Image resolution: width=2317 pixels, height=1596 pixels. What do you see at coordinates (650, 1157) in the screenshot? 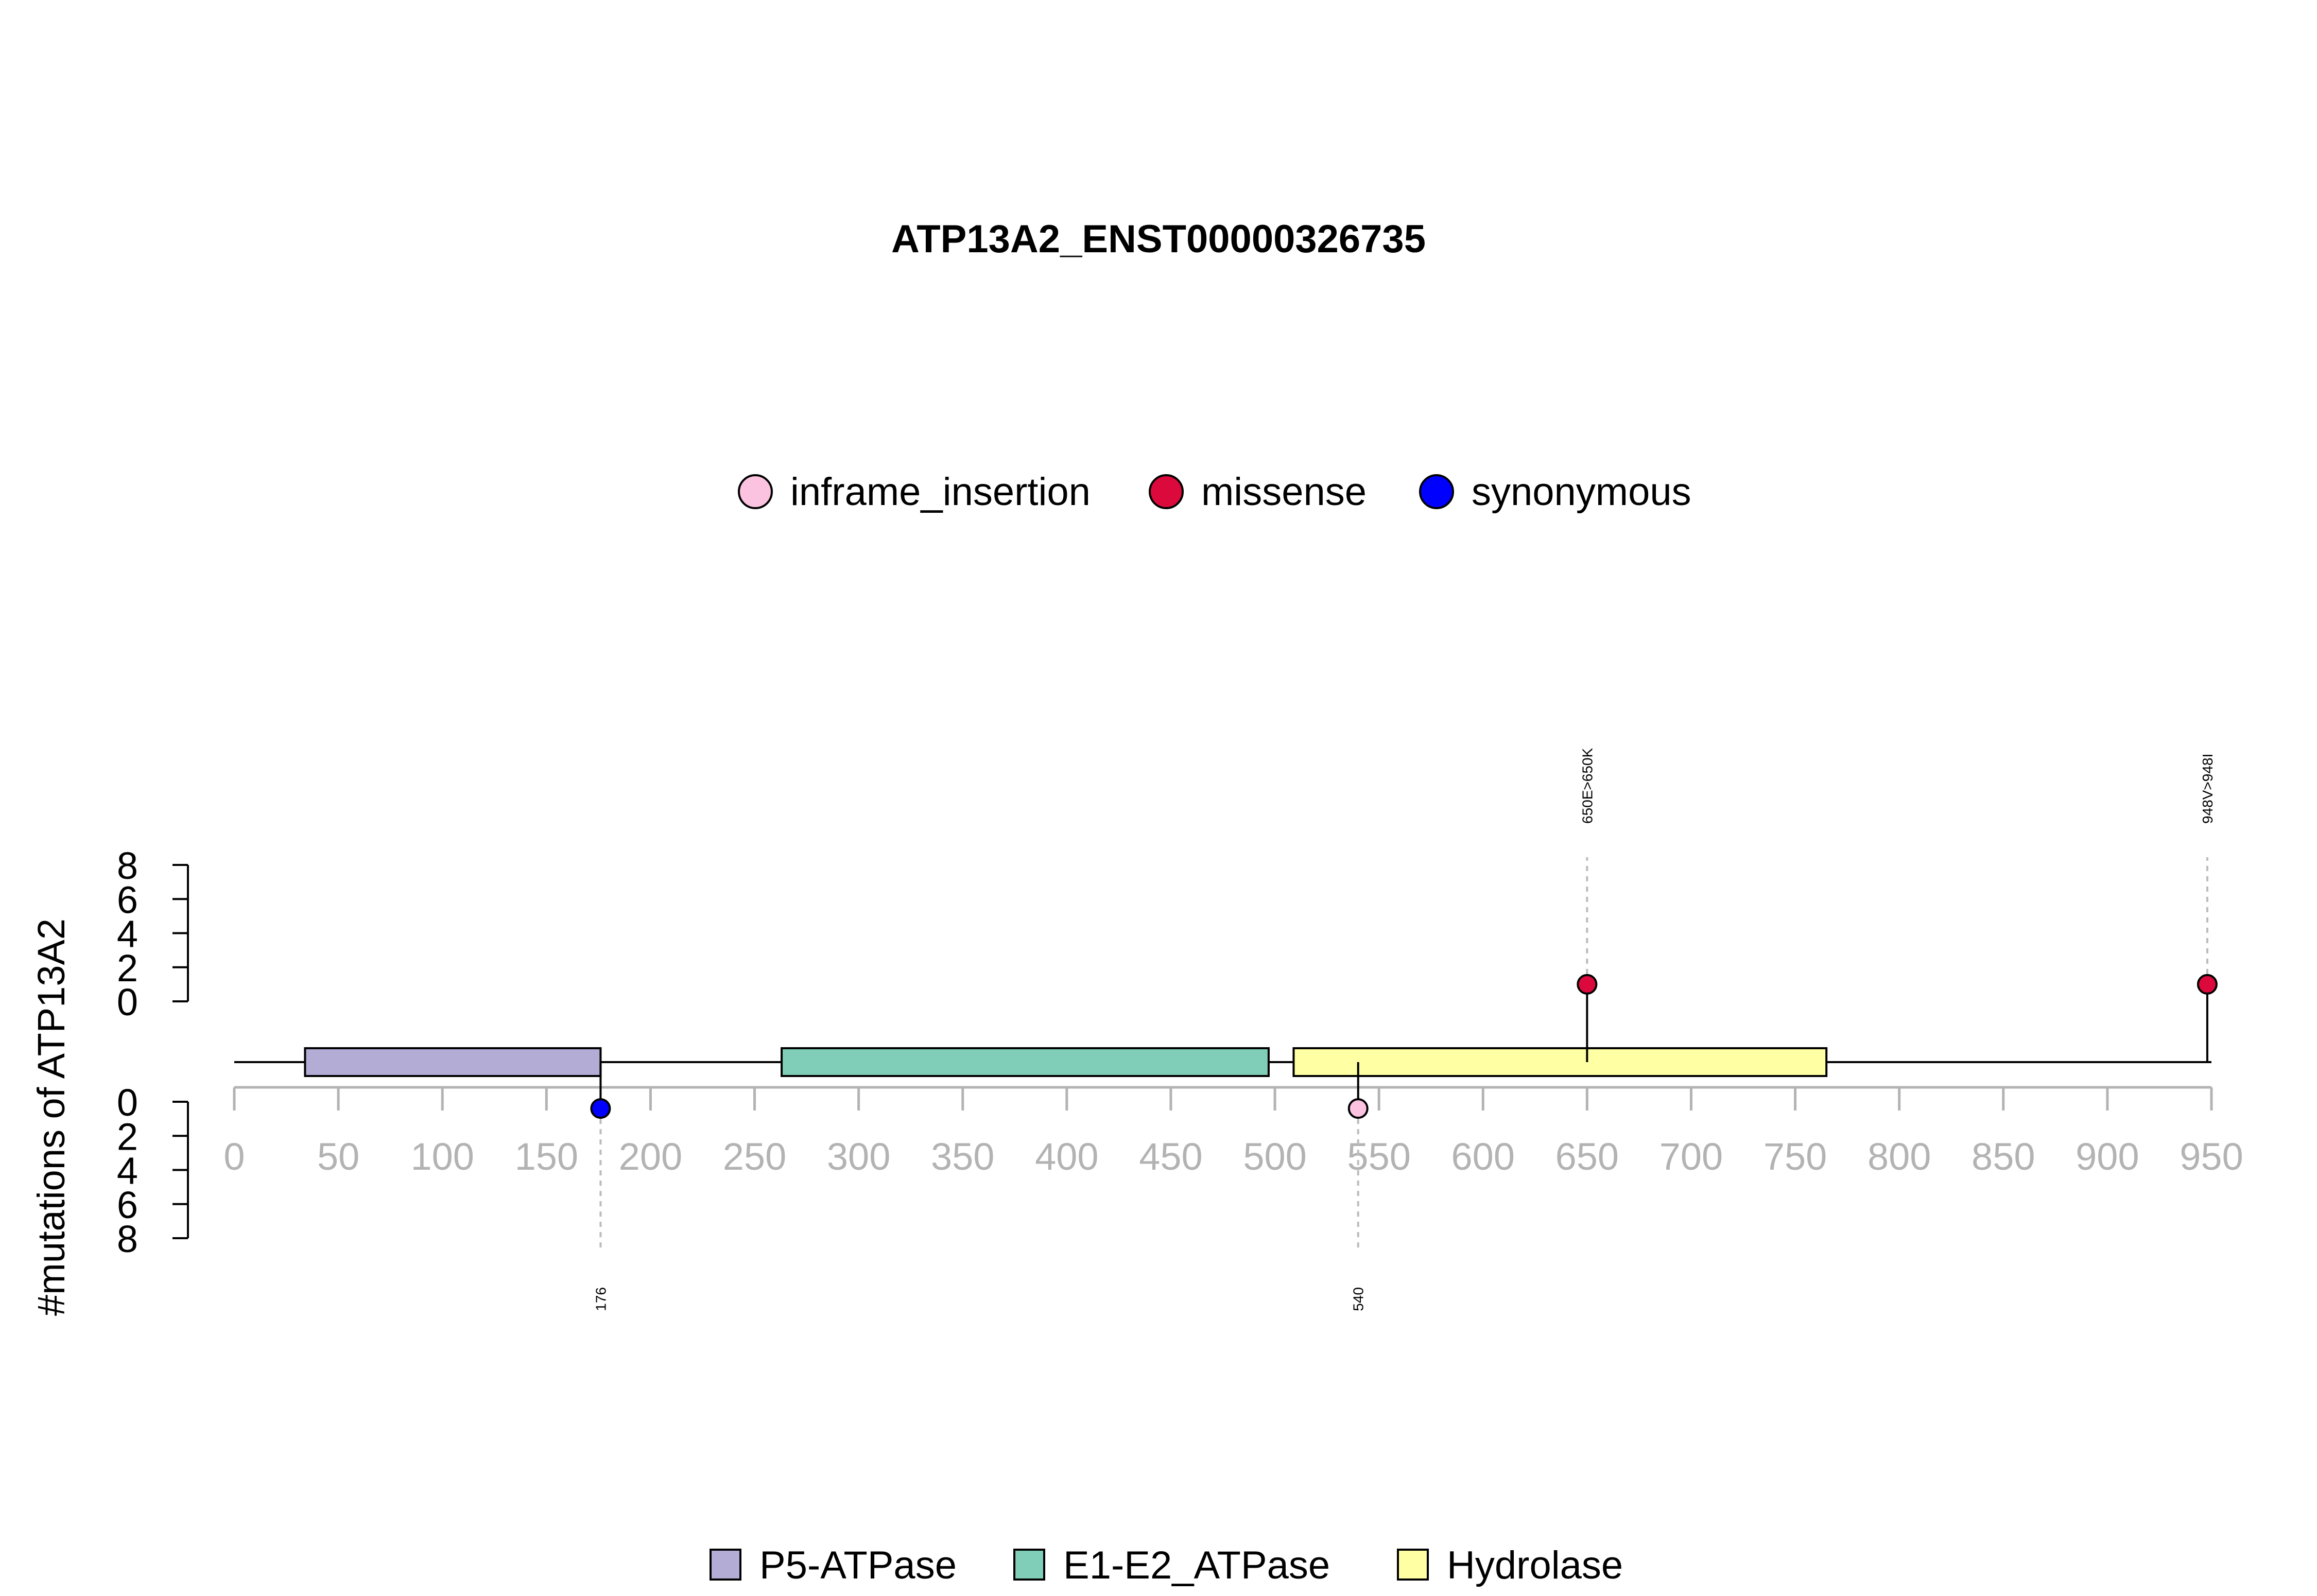
I see `x-tick-label: 200` at bounding box center [650, 1157].